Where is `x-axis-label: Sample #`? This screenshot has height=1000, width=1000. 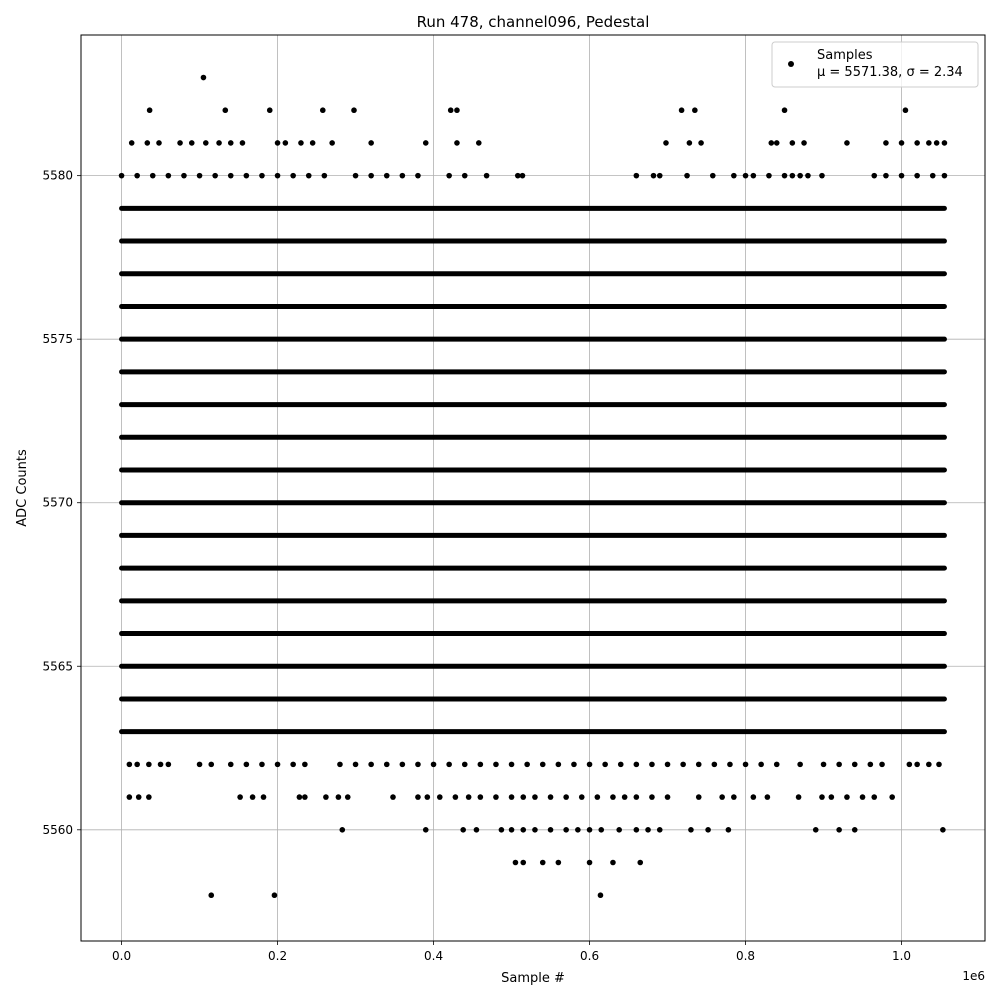 x-axis-label: Sample # is located at coordinates (533, 978).